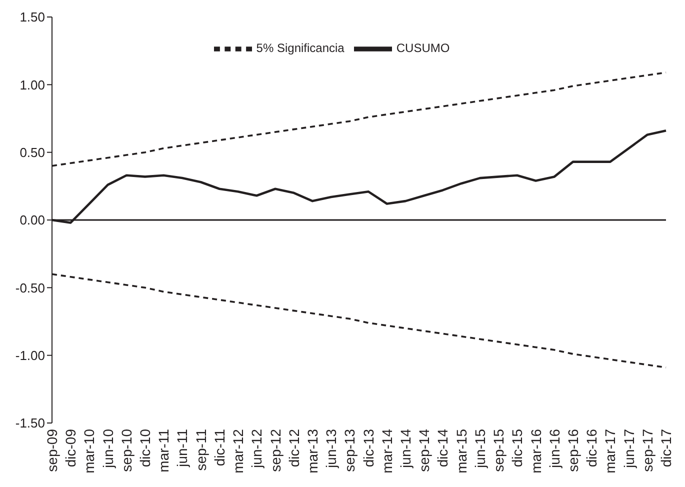 The image size is (685, 487). What do you see at coordinates (52, 450) in the screenshot?
I see `x-tick-label: sep-09` at bounding box center [52, 450].